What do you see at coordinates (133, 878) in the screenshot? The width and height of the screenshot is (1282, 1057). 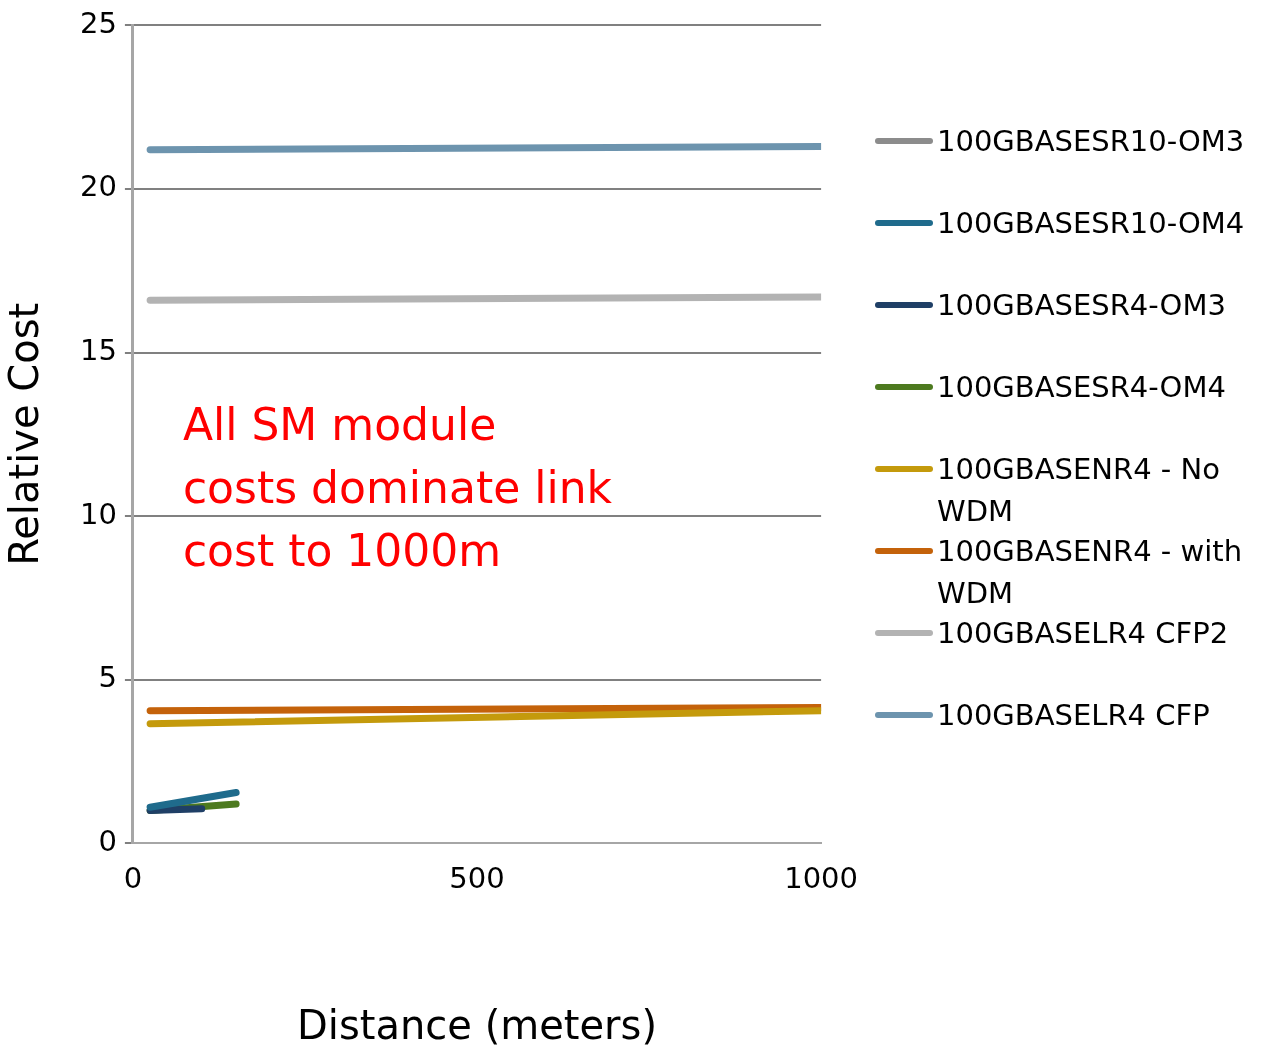 I see `x-tick-label: 0` at bounding box center [133, 878].